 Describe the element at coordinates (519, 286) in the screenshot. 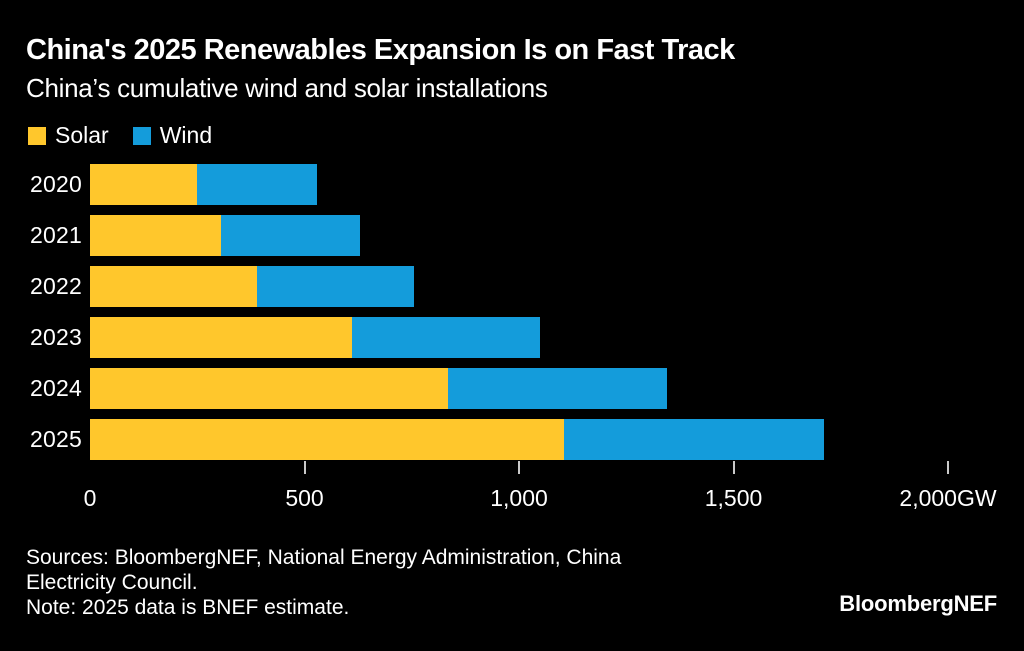

I see `bar-stack-2022` at that location.